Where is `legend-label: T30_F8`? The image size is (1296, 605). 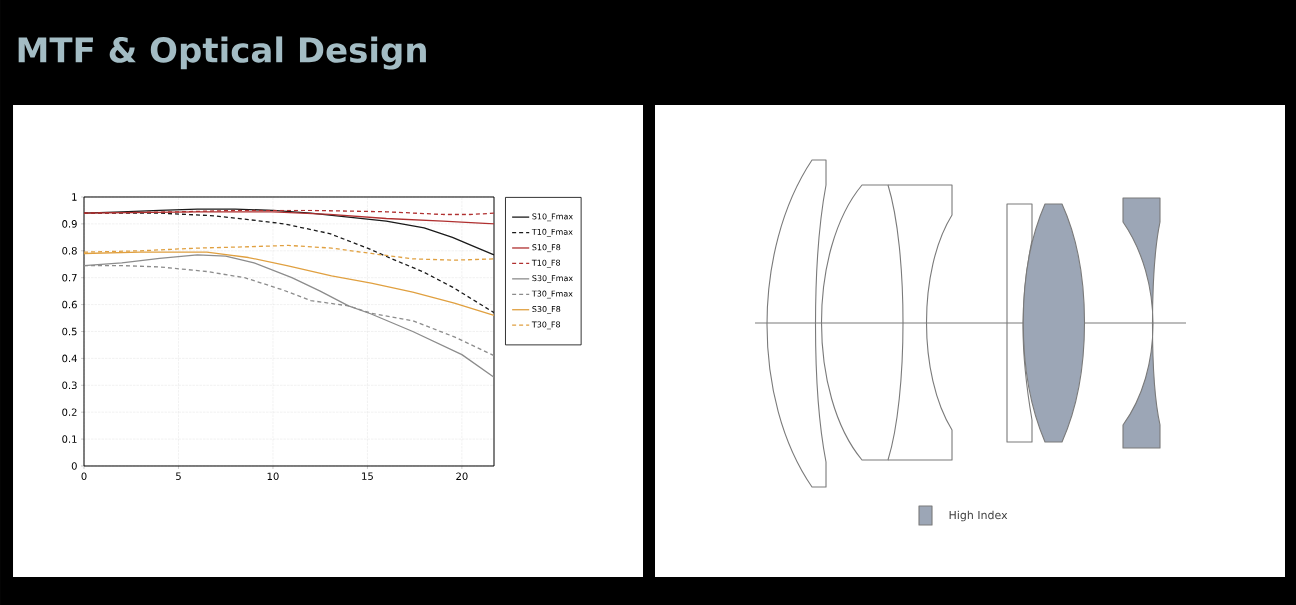 legend-label: T30_F8 is located at coordinates (546, 325).